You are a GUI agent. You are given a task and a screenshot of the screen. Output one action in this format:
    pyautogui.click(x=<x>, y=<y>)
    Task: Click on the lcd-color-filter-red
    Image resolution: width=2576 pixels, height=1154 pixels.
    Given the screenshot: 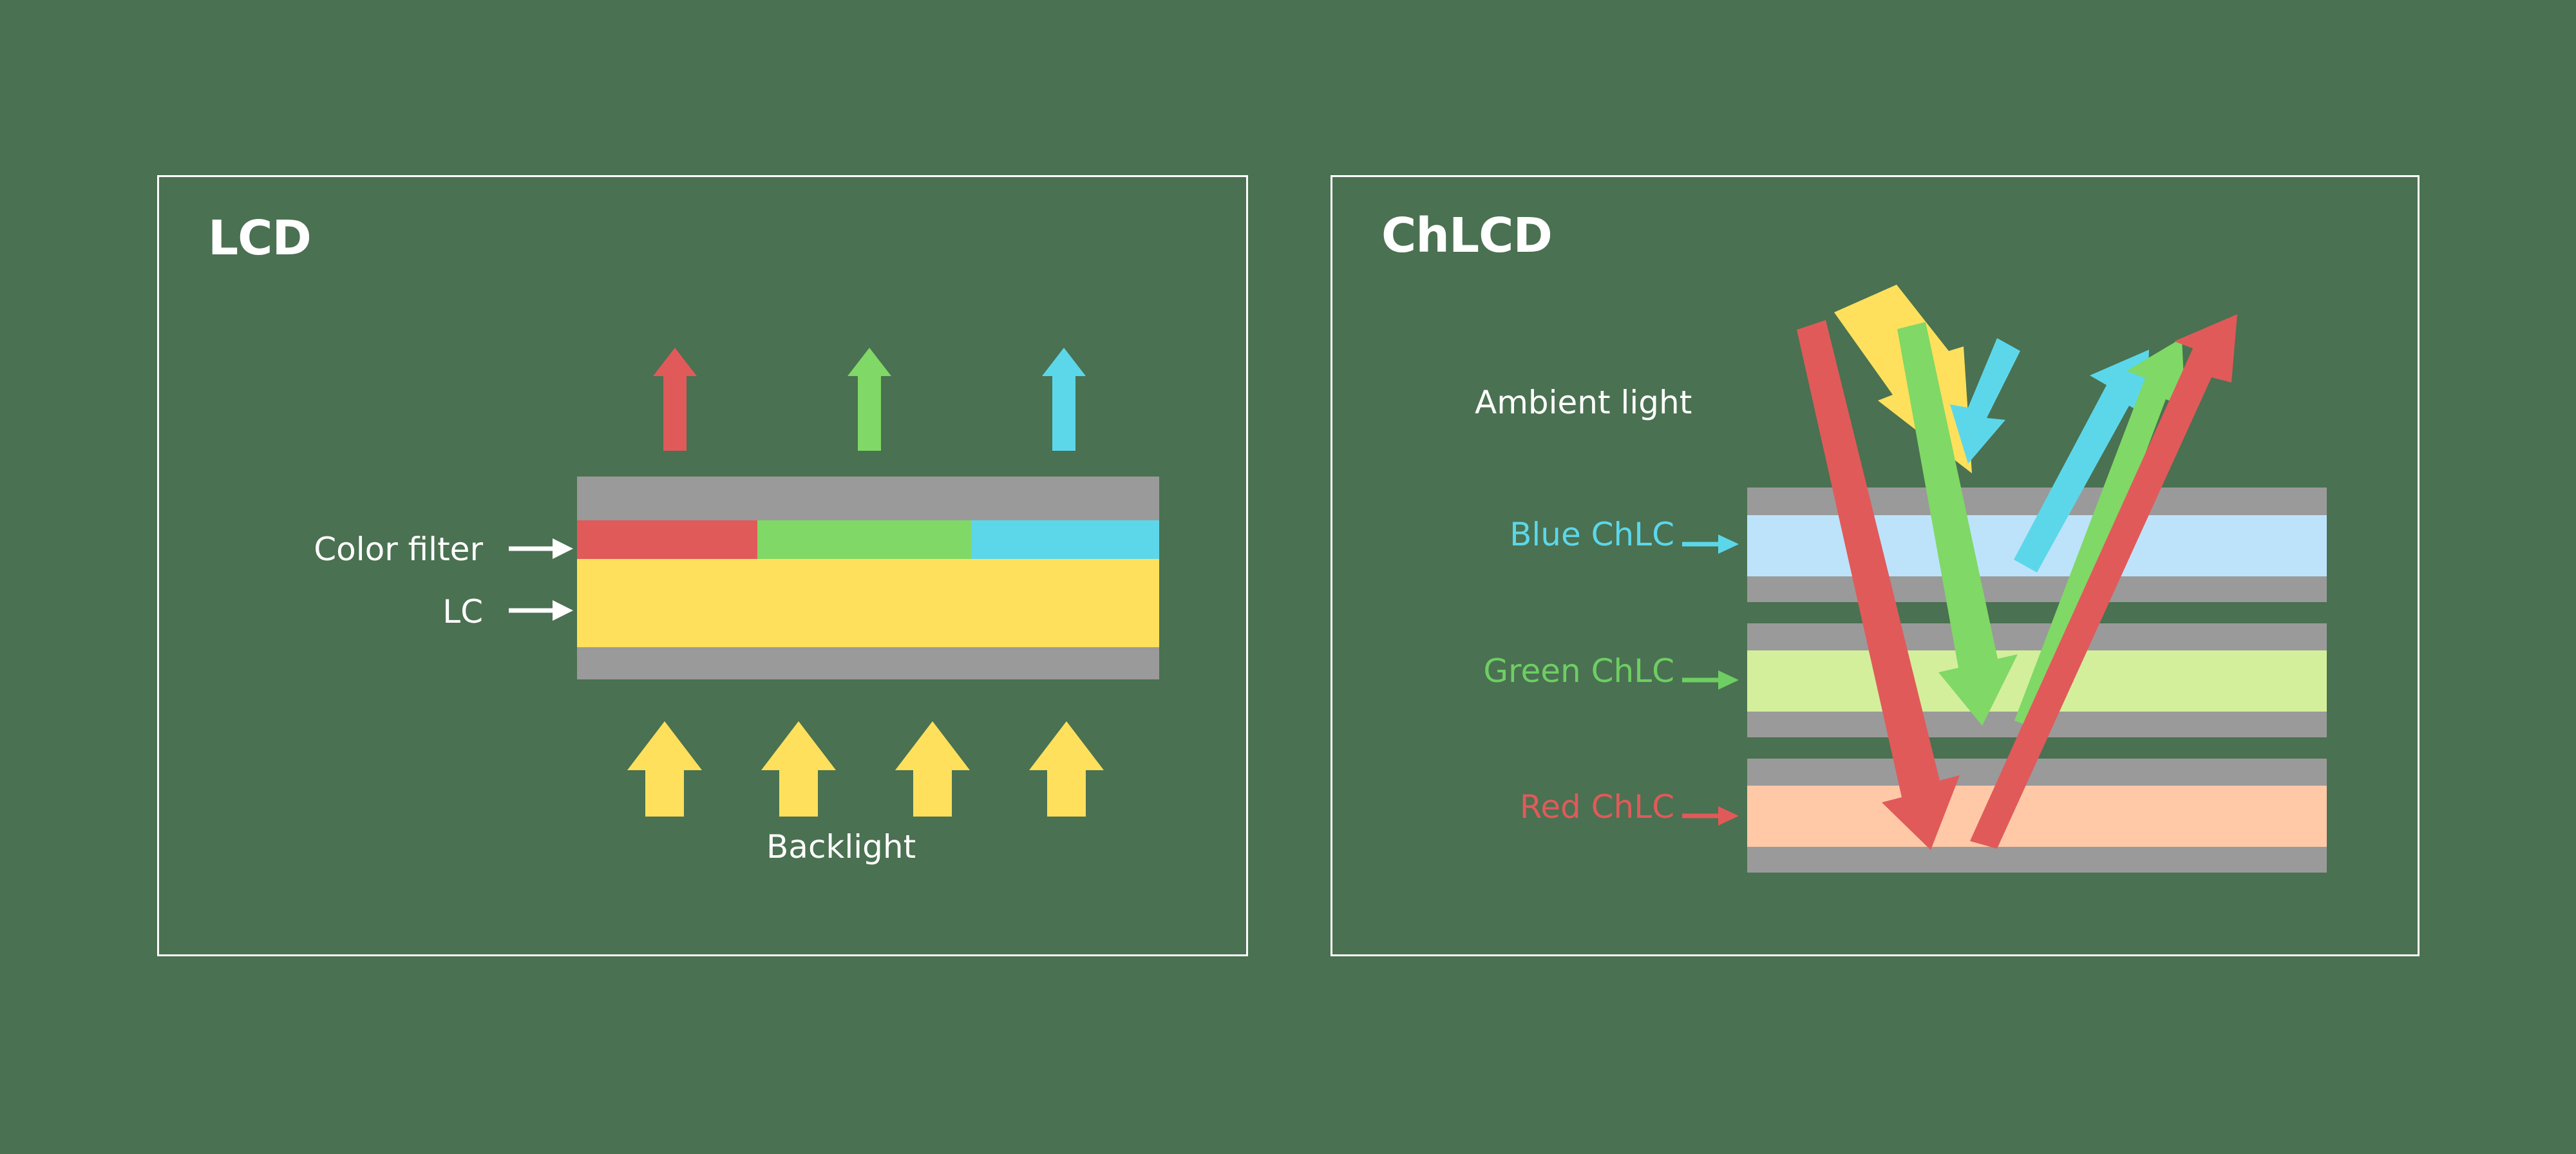 What is the action you would take?
    pyautogui.click(x=667, y=539)
    